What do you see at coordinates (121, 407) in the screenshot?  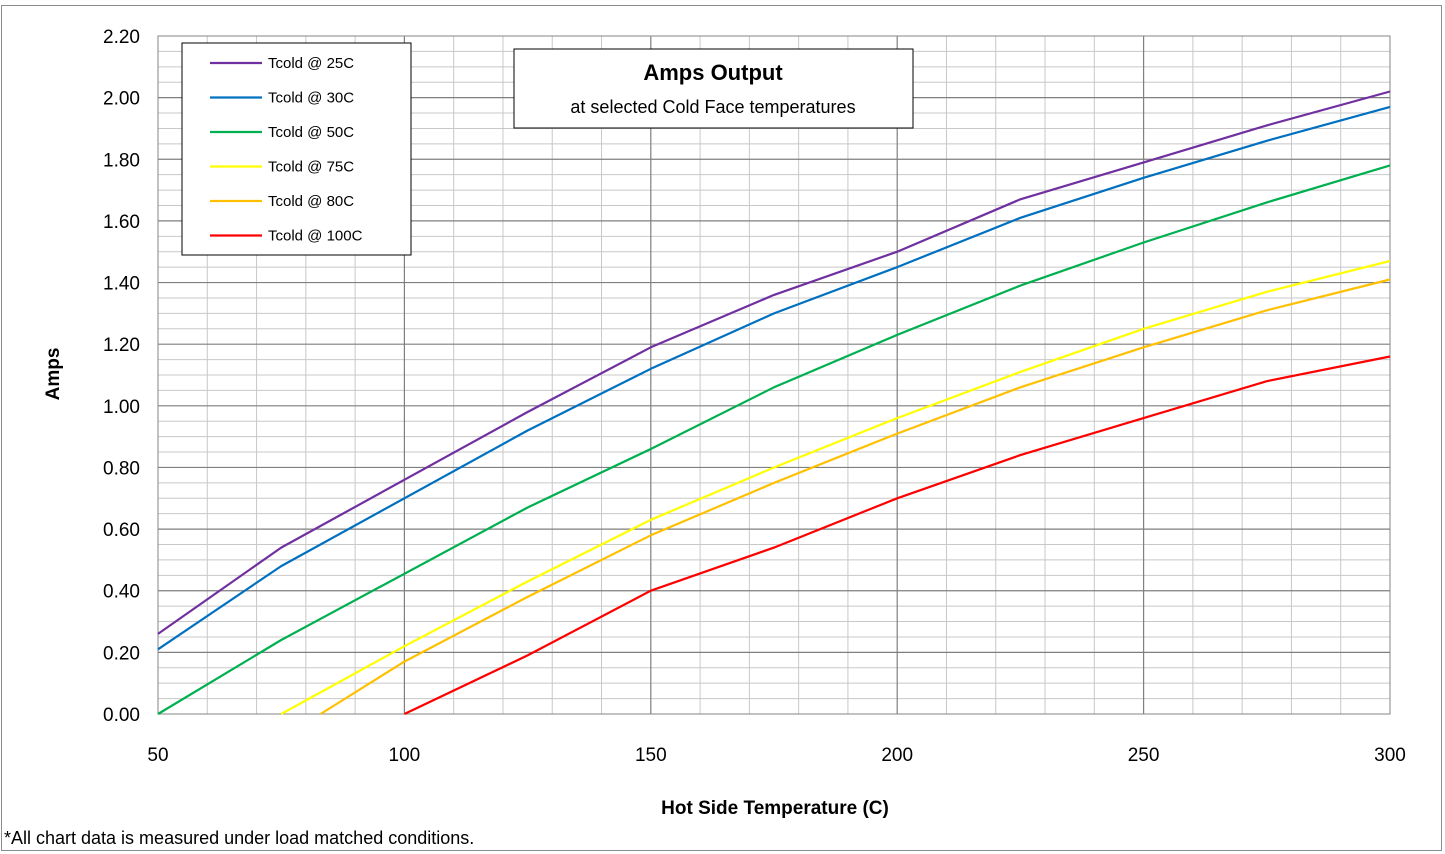 I see `y-tick-label: 1.00` at bounding box center [121, 407].